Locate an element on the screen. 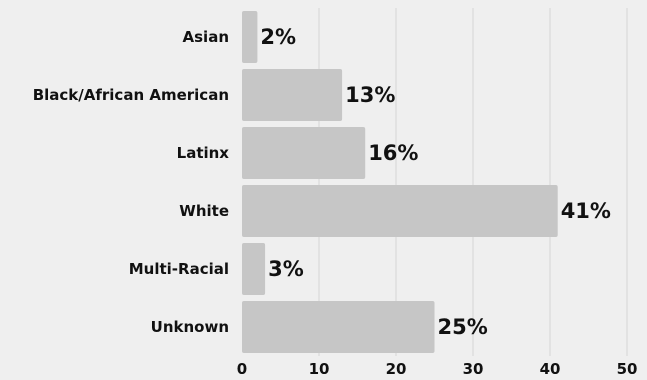 The image size is (647, 380). category-label: Black/African American is located at coordinates (131, 95).